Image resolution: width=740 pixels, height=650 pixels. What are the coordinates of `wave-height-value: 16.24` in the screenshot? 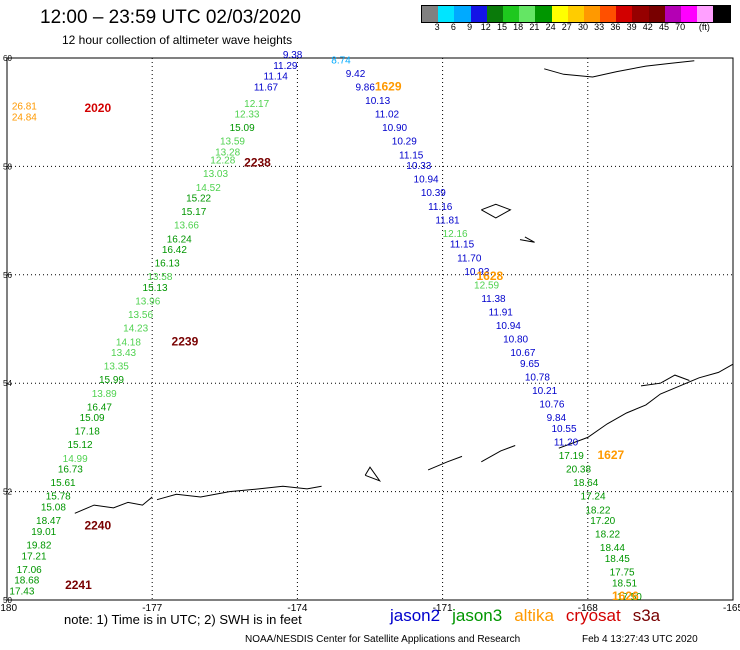 It's located at (179, 239).